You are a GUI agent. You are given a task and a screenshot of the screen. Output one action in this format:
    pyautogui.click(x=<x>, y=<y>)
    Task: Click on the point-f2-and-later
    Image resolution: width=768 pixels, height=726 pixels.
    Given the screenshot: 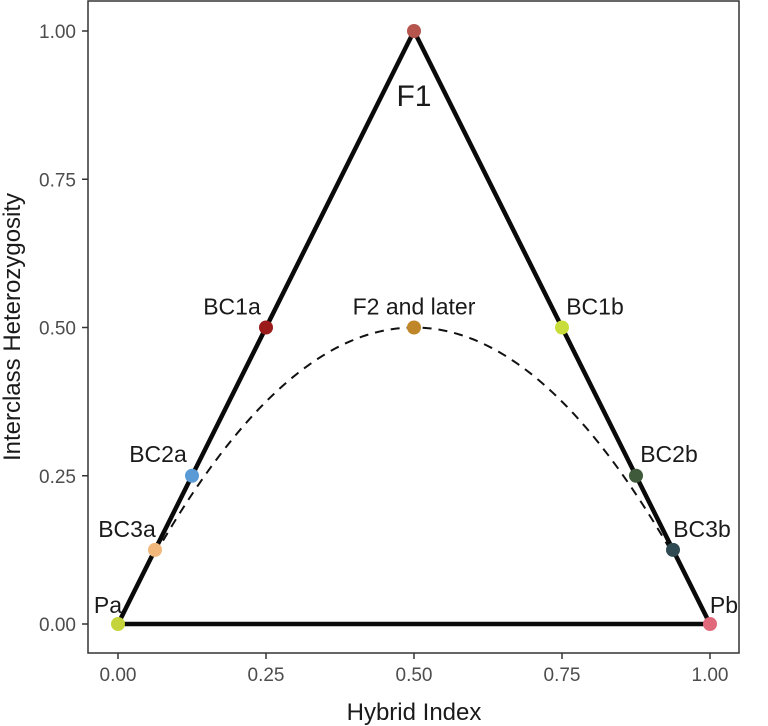 What is the action you would take?
    pyautogui.click(x=414, y=327)
    